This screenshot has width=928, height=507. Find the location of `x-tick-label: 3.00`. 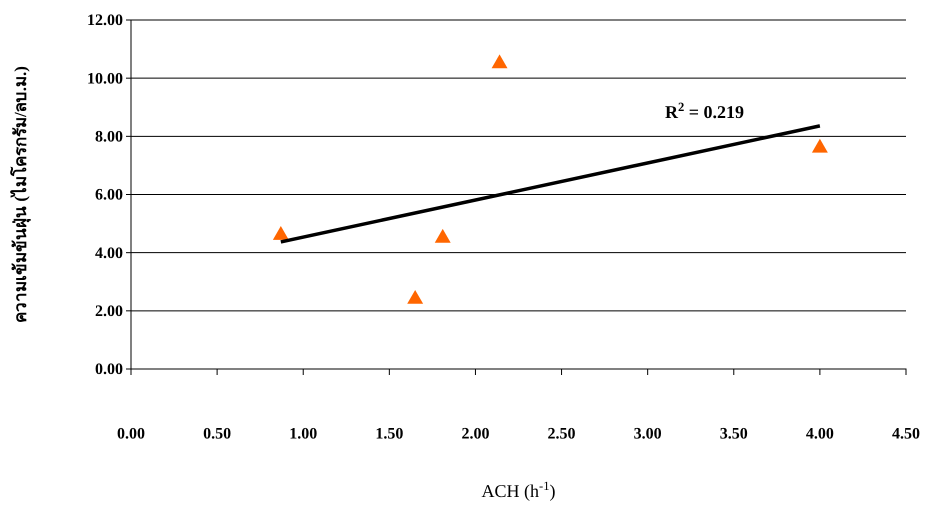

x-tick-label: 3.00 is located at coordinates (648, 433).